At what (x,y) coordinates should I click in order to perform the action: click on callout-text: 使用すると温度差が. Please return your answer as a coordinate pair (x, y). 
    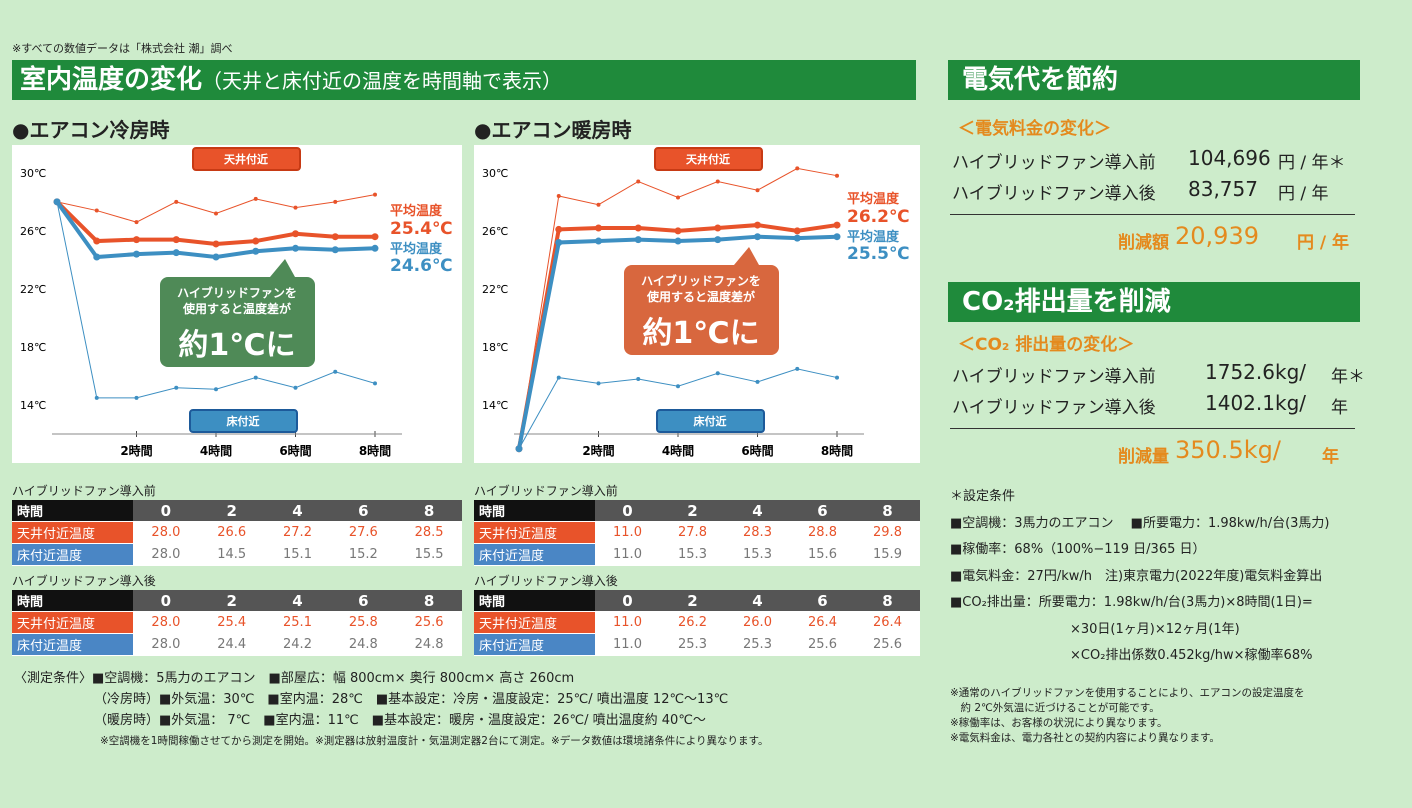
    Looking at the image, I should click on (700, 296).